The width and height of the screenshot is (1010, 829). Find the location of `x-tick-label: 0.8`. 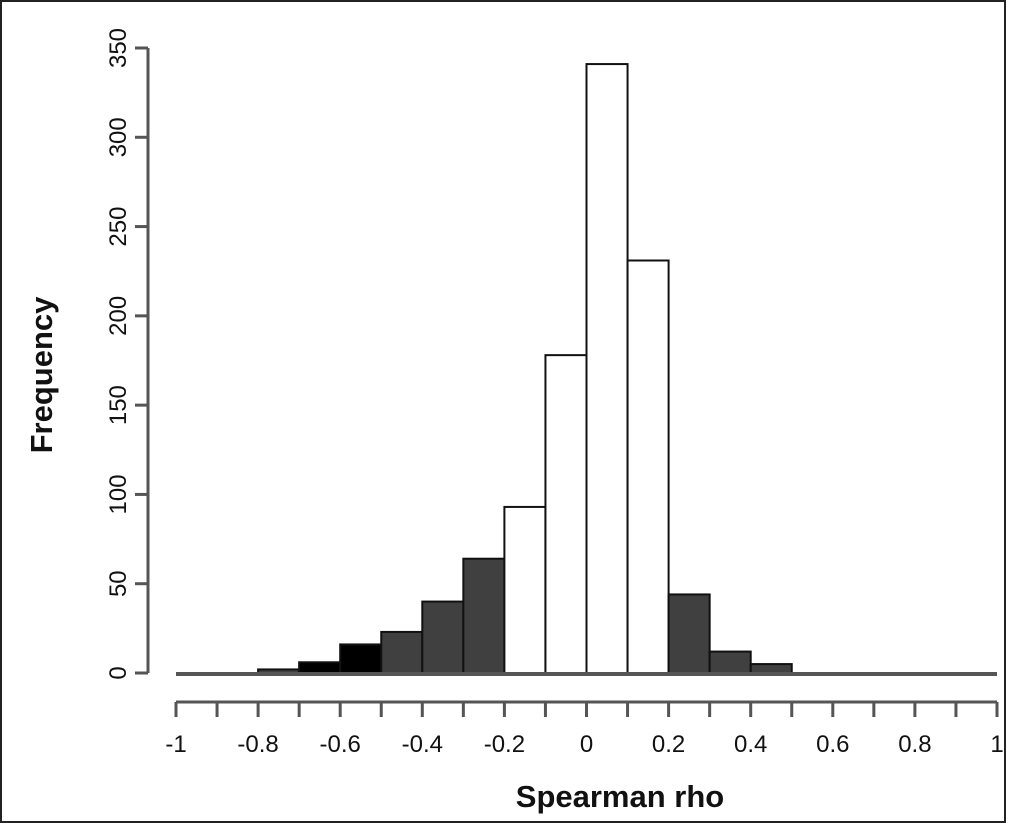

x-tick-label: 0.8 is located at coordinates (914, 744).